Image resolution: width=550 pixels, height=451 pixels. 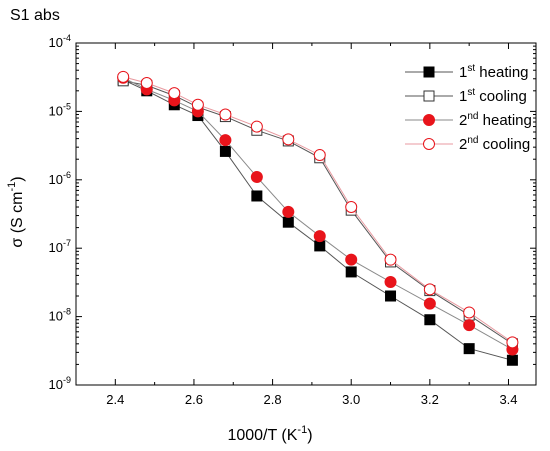 What do you see at coordinates (194, 399) in the screenshot?
I see `x-tick-label: 2.6` at bounding box center [194, 399].